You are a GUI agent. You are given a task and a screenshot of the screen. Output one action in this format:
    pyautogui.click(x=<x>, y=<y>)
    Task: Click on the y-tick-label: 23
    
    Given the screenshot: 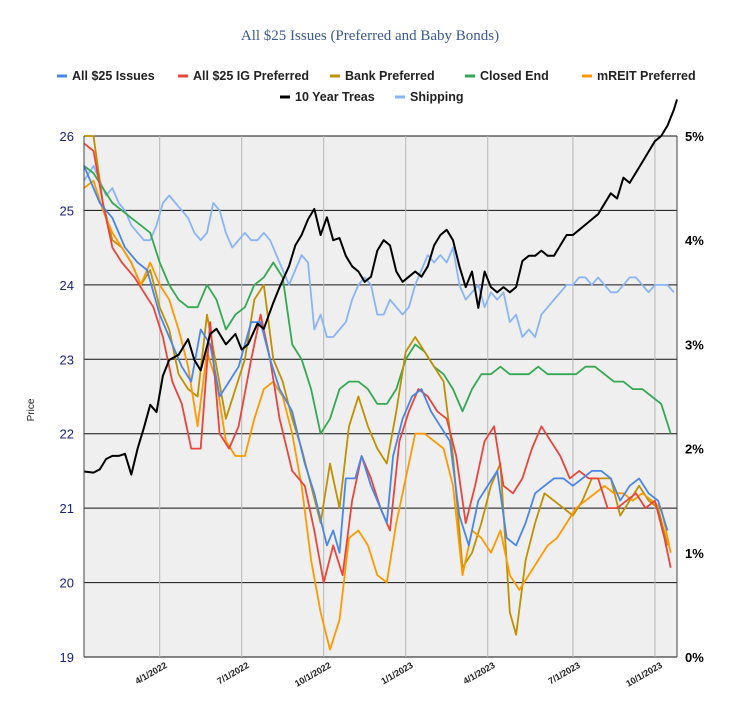 What is the action you would take?
    pyautogui.click(x=67, y=359)
    